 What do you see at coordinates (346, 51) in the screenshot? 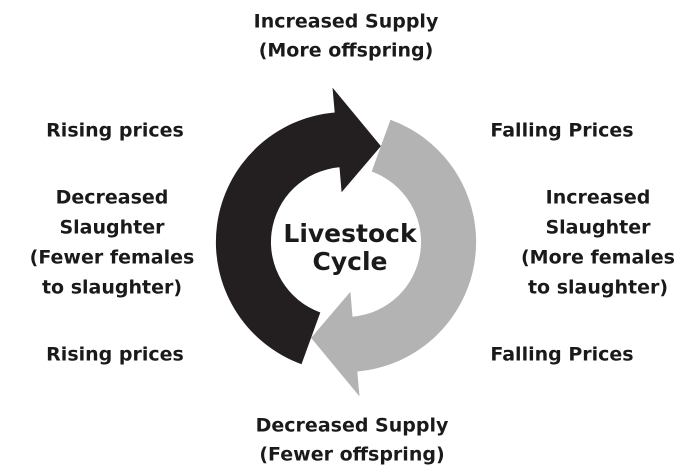
I see `top-label: (More offspring)` at bounding box center [346, 51].